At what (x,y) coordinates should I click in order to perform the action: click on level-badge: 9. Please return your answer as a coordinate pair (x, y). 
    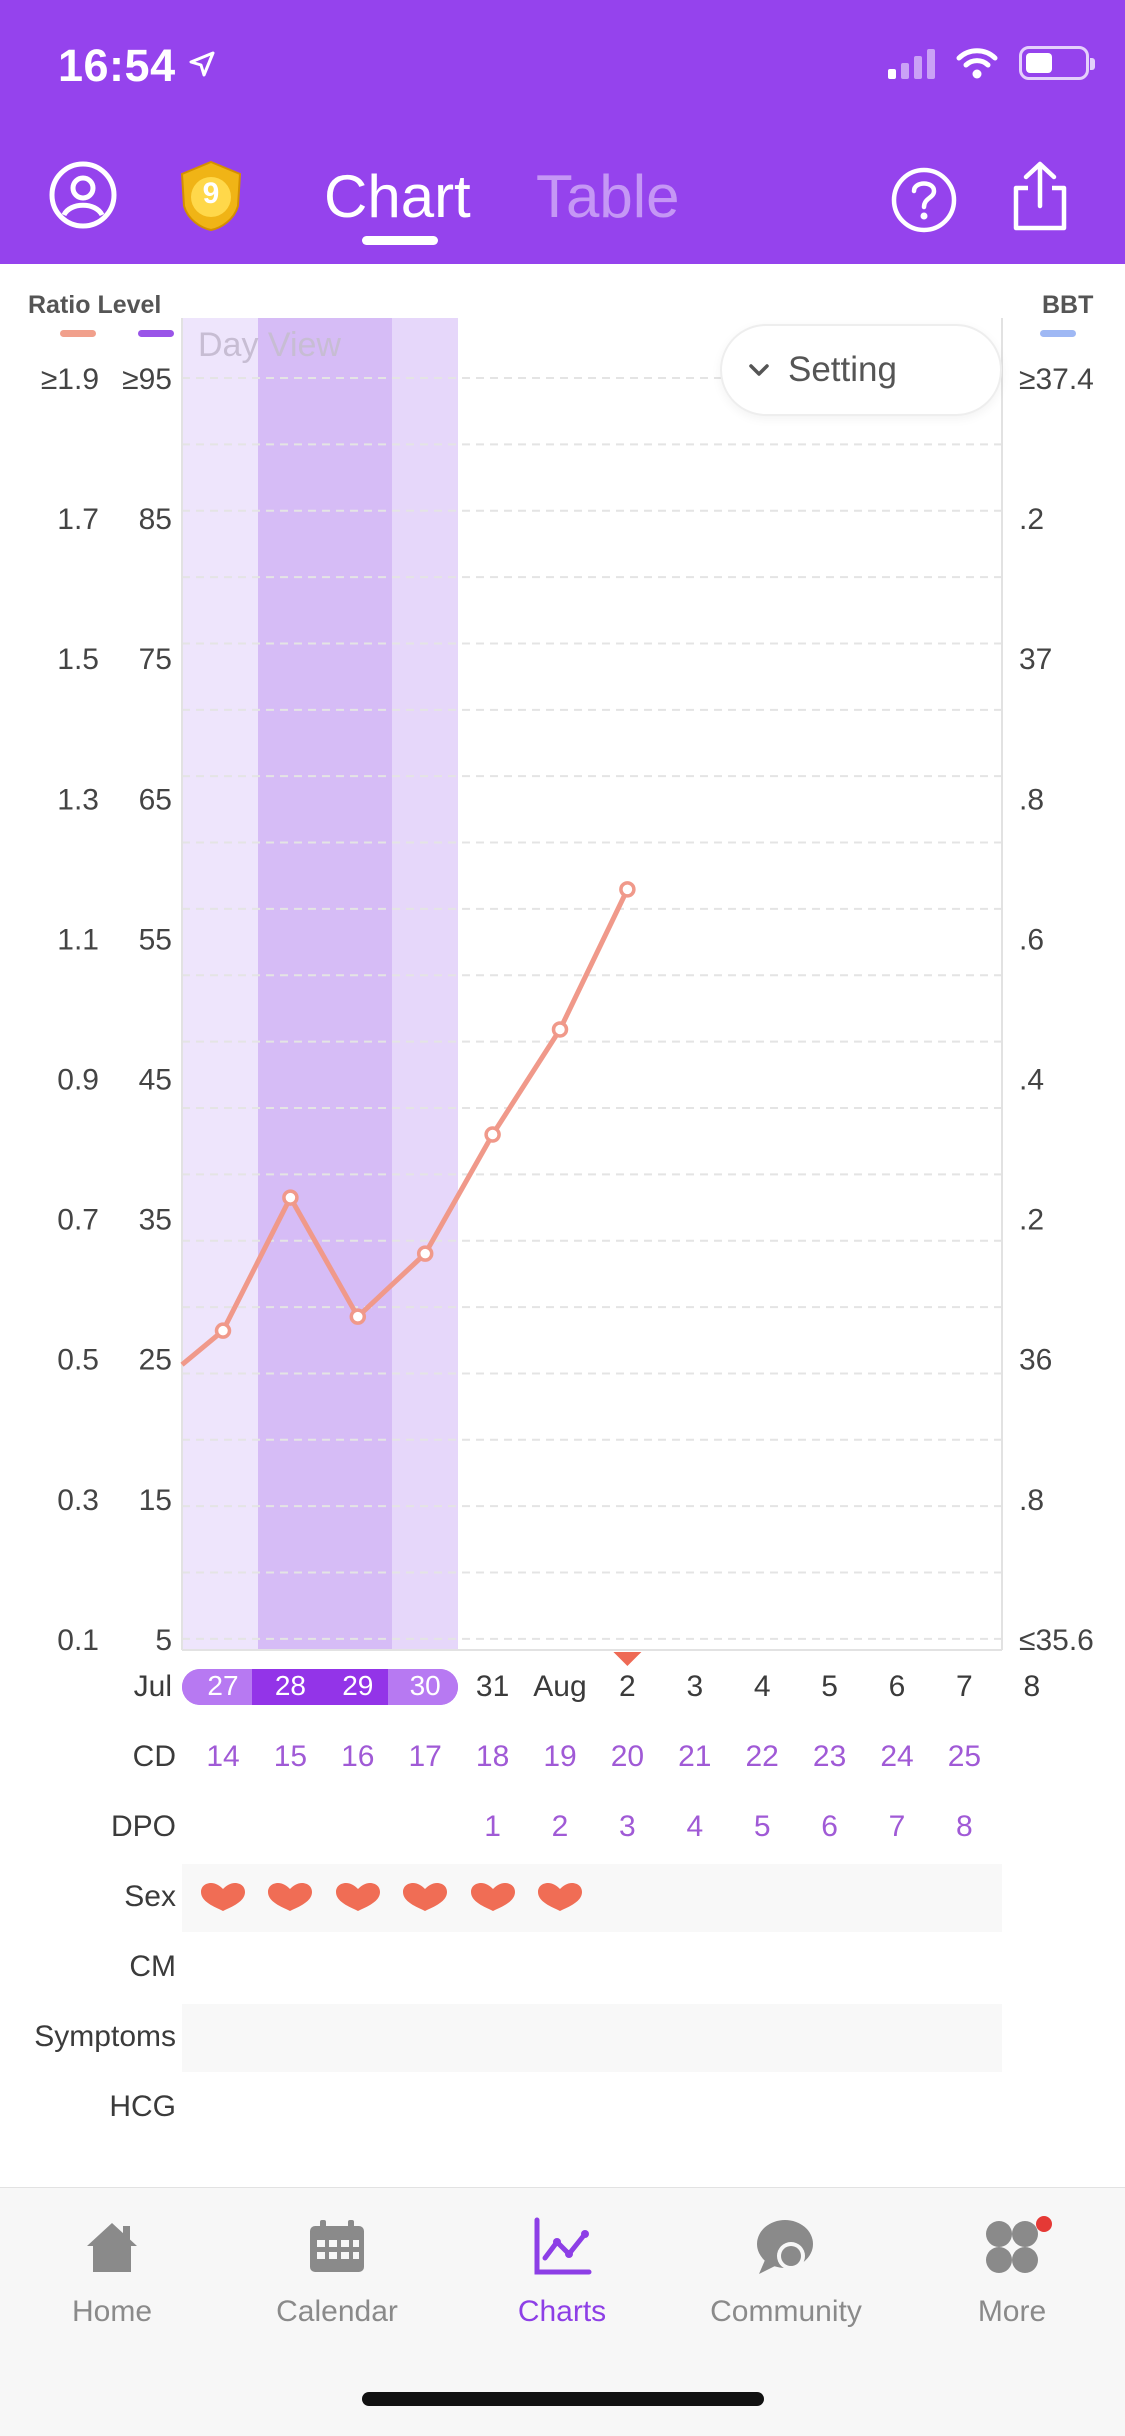
    Looking at the image, I should click on (211, 196).